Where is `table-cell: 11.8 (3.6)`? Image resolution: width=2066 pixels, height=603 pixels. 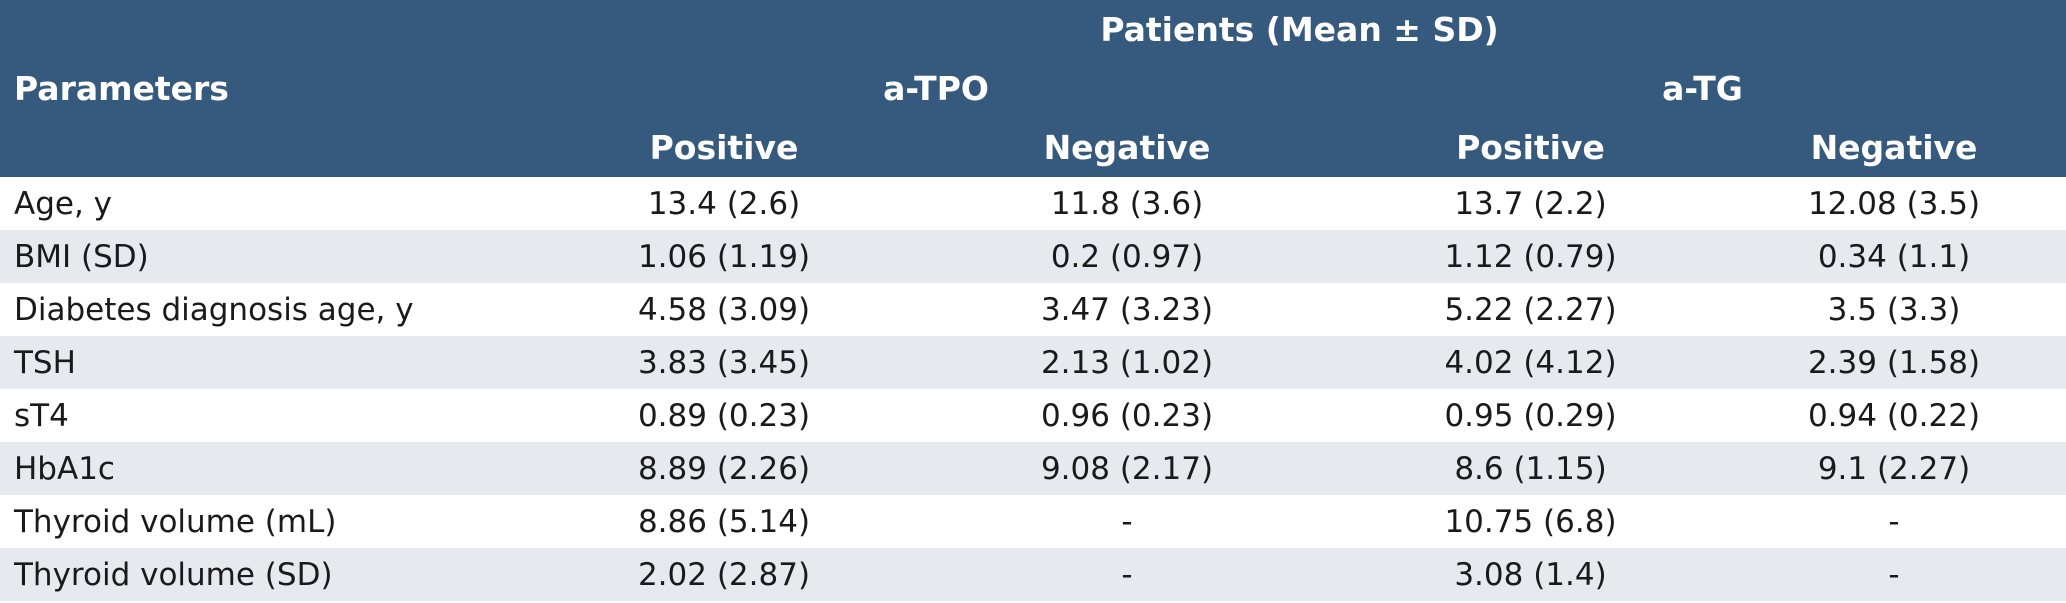 table-cell: 11.8 (3.6) is located at coordinates (1127, 203).